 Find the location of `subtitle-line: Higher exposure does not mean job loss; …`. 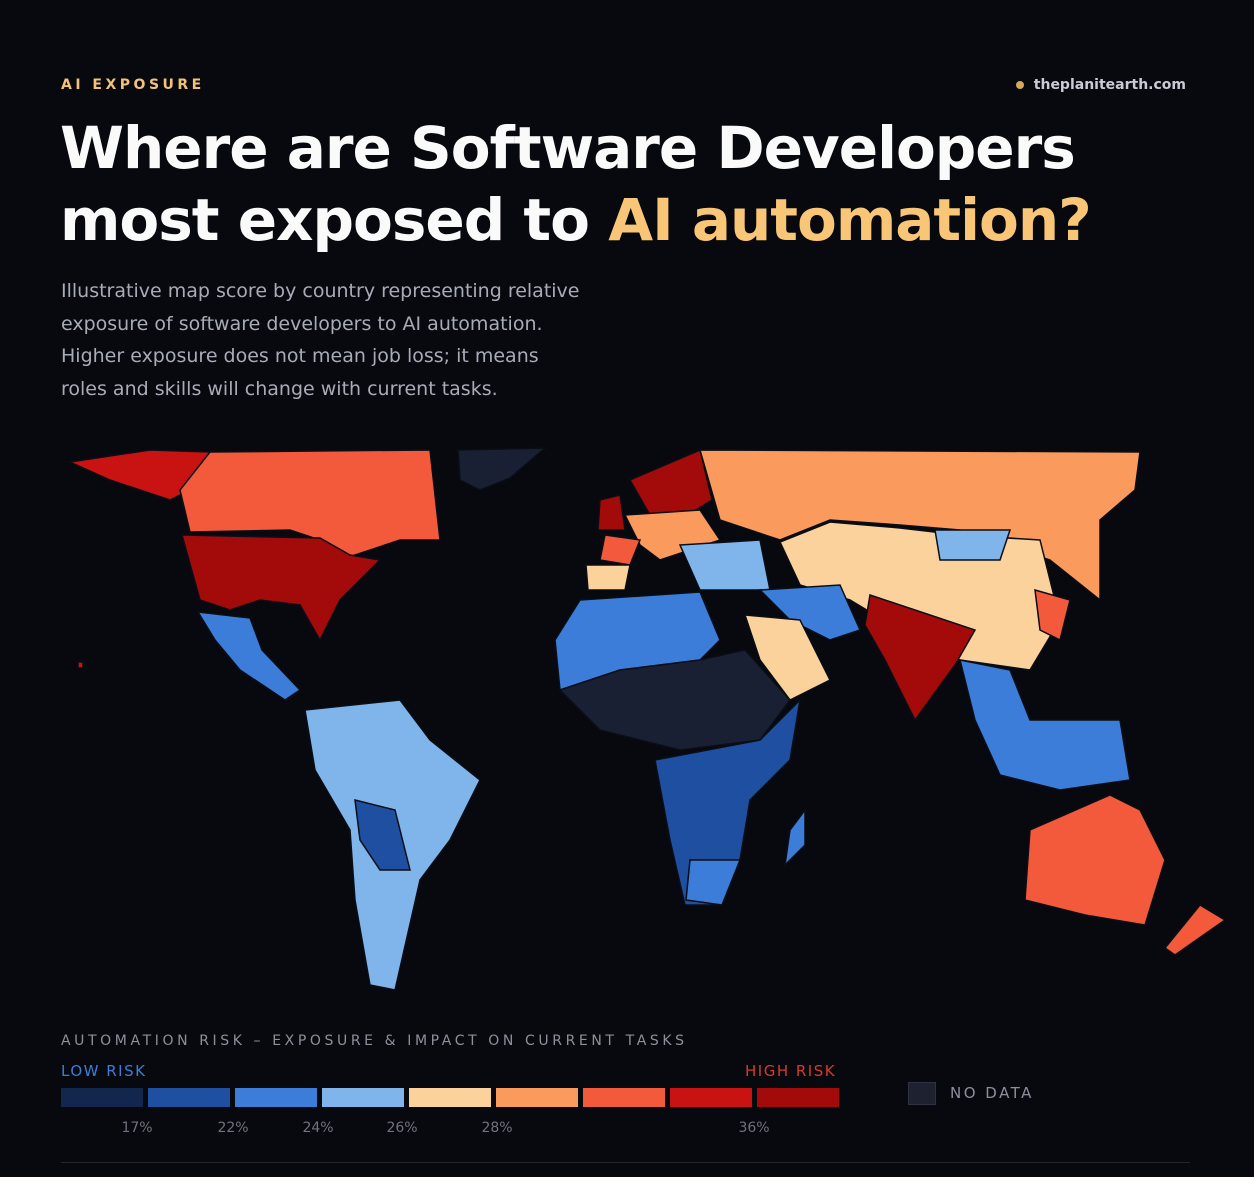

subtitle-line: Higher exposure does not mean job loss; … is located at coordinates (300, 356).